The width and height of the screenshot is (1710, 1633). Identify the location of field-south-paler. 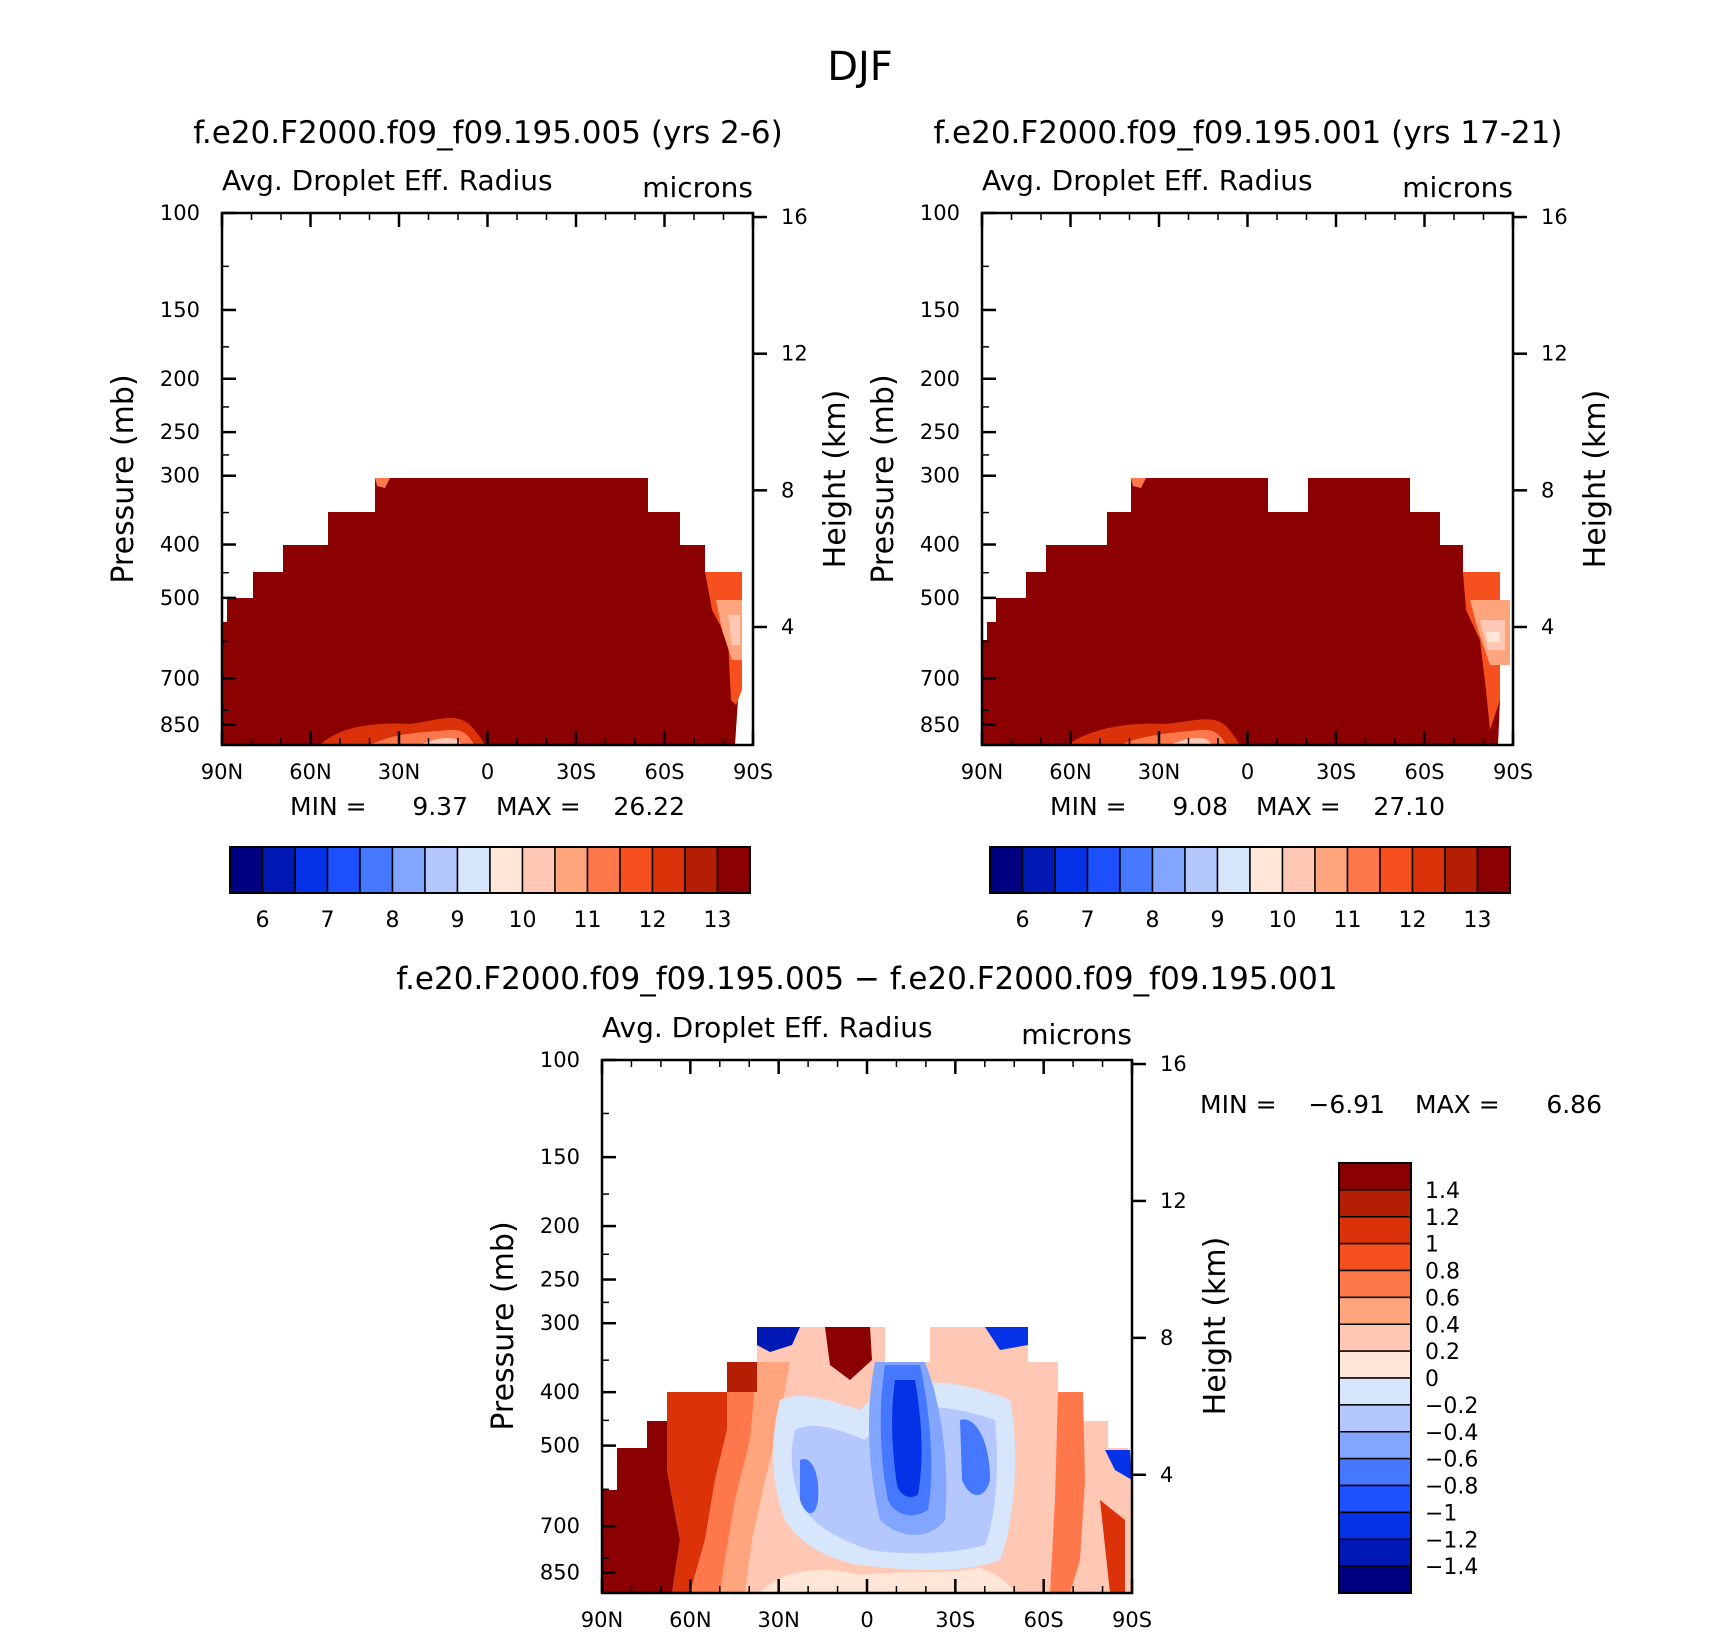
(1493, 637).